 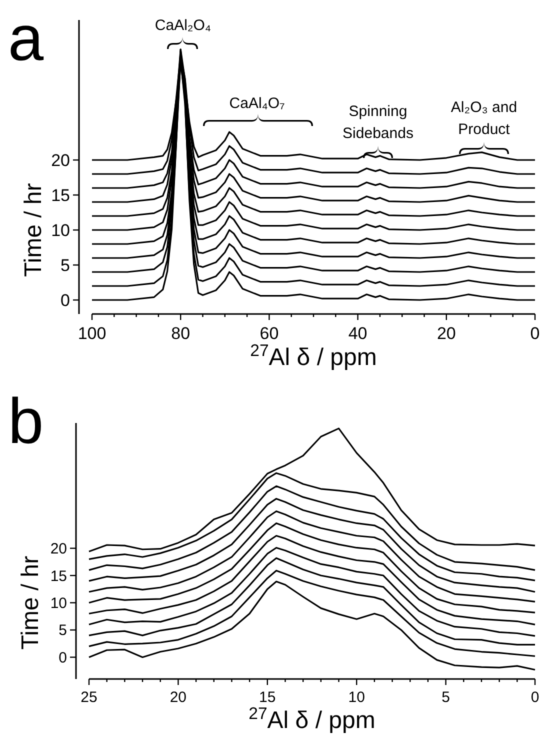 What do you see at coordinates (446, 697) in the screenshot?
I see `x-tick-label: 5` at bounding box center [446, 697].